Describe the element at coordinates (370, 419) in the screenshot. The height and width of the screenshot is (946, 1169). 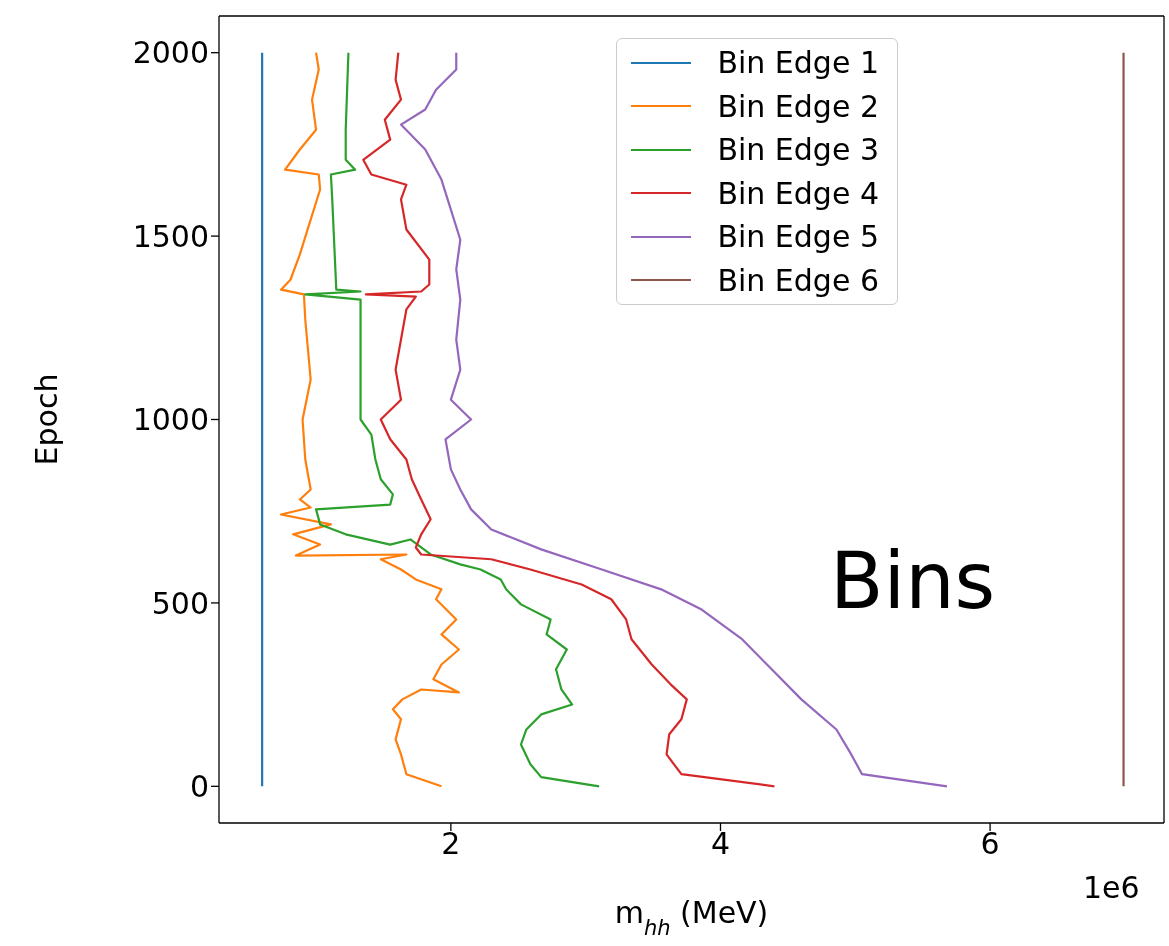
I see `line-series` at that location.